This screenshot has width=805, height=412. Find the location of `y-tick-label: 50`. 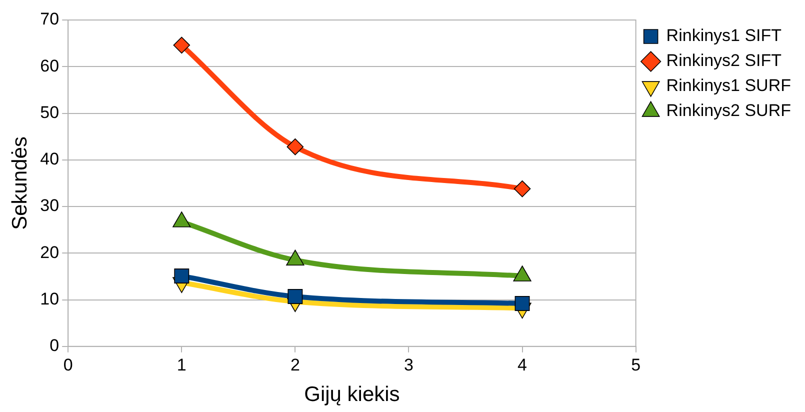

y-tick-label: 50 is located at coordinates (50, 112).